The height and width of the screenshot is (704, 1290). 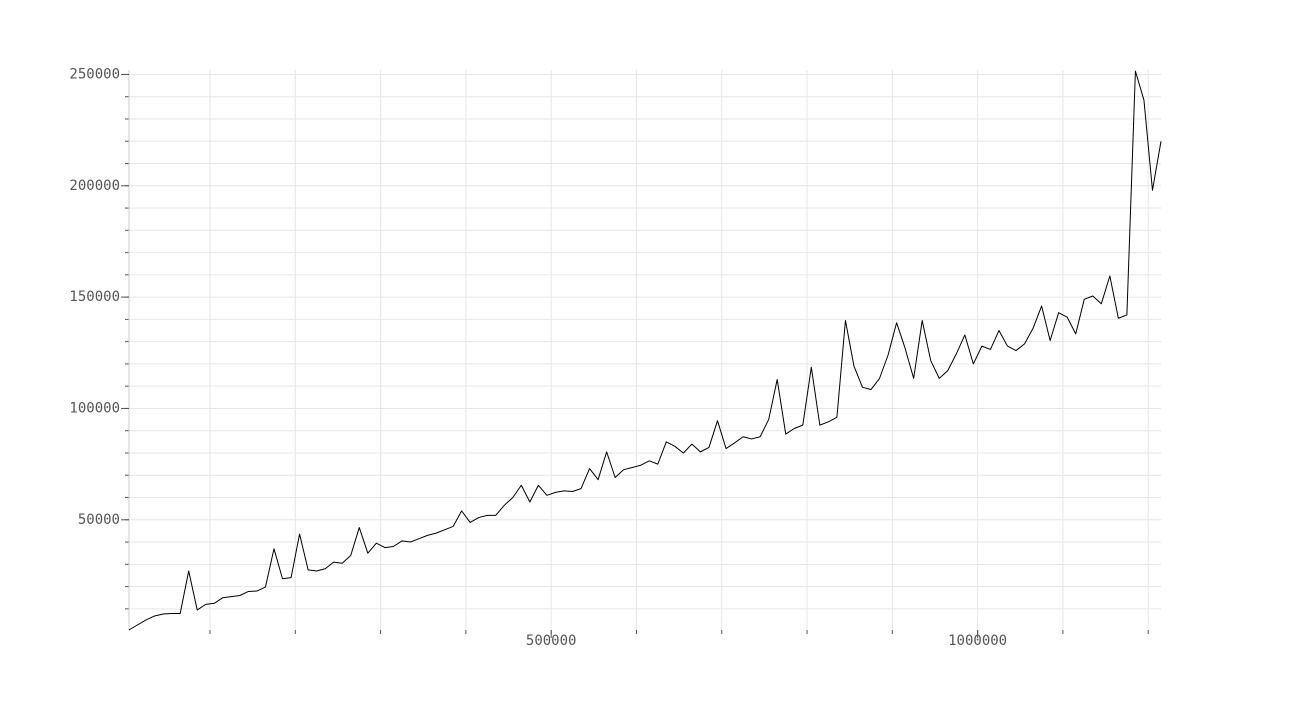 I want to click on y-tick-label: 50000, so click(x=99, y=520).